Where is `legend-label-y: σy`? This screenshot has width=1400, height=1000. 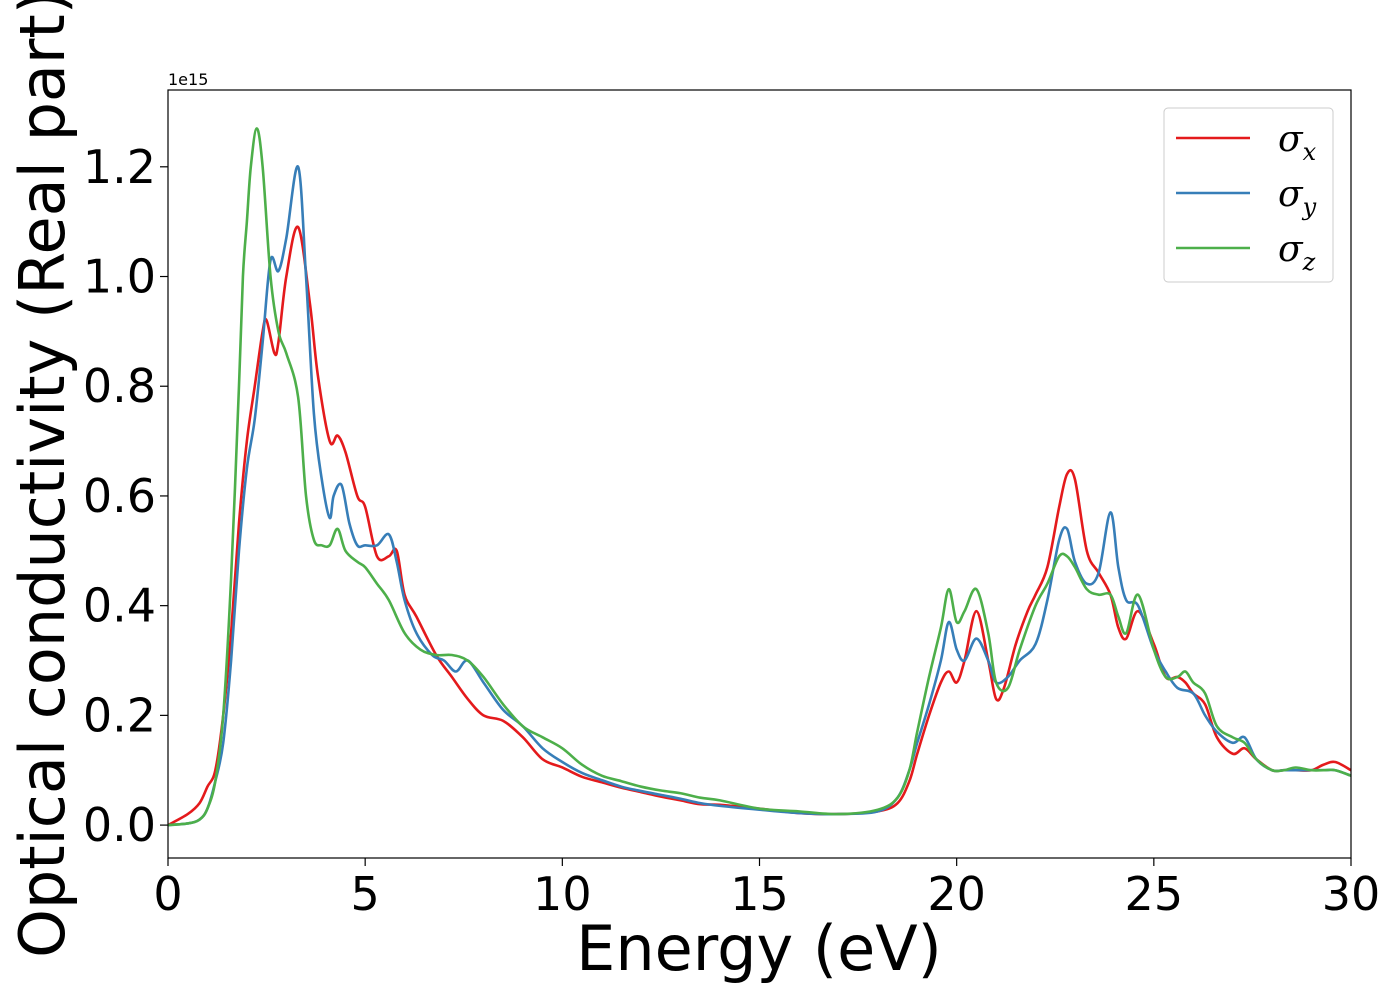
legend-label-y: σy is located at coordinates (1297, 197).